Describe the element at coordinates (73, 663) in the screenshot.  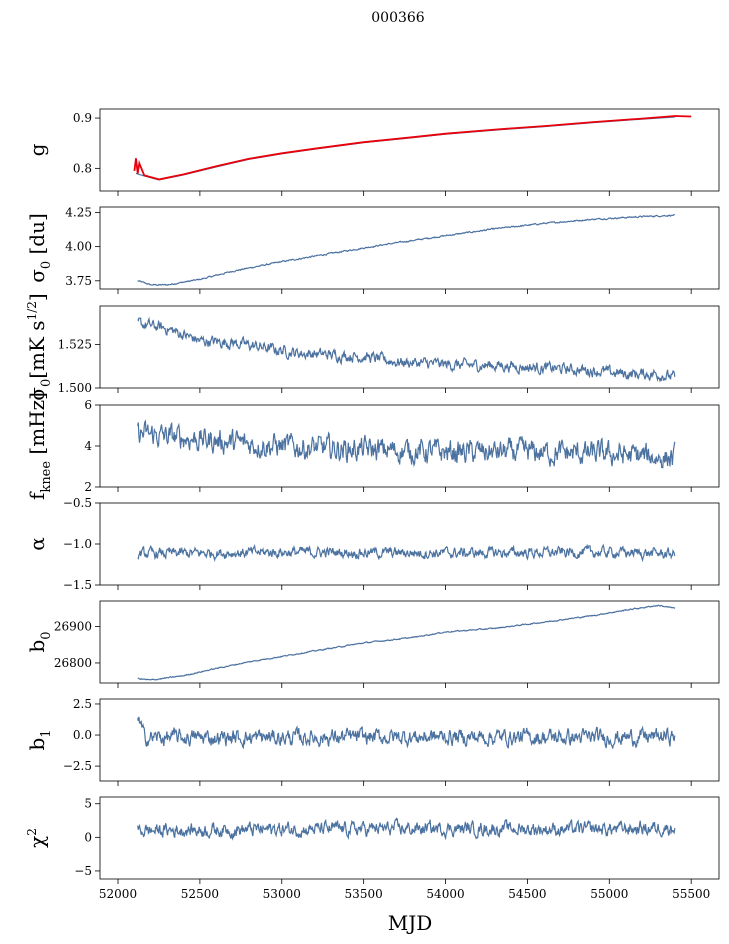
I see `ytick-label-b0: 26800` at that location.